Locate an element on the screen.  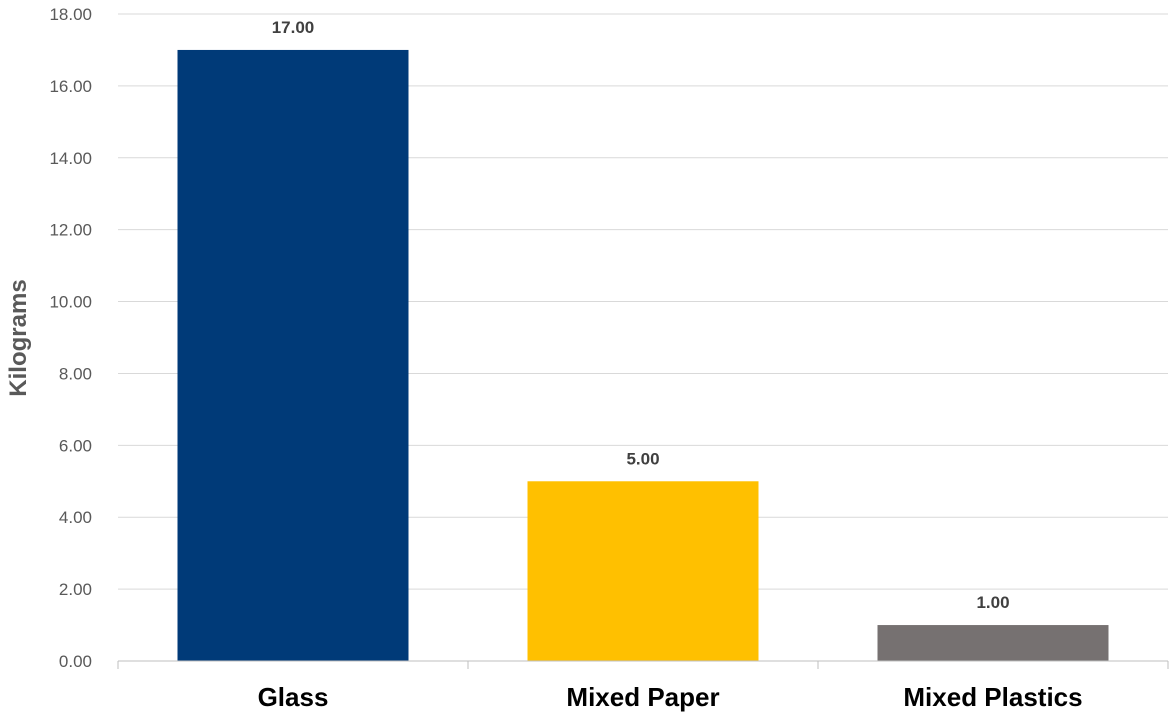
y-axis-label: Kilograms is located at coordinates (18, 337).